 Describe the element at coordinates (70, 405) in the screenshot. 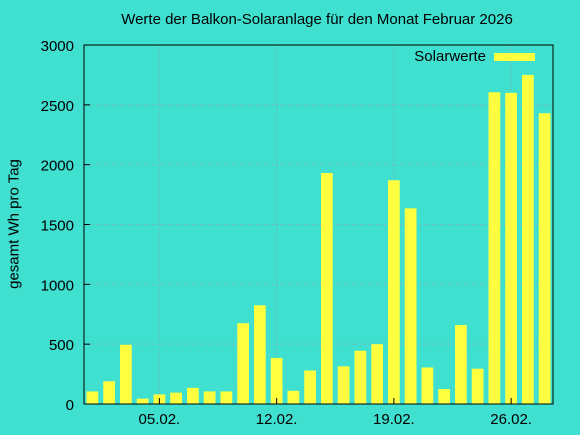

I see `y-tick-label: 0` at that location.